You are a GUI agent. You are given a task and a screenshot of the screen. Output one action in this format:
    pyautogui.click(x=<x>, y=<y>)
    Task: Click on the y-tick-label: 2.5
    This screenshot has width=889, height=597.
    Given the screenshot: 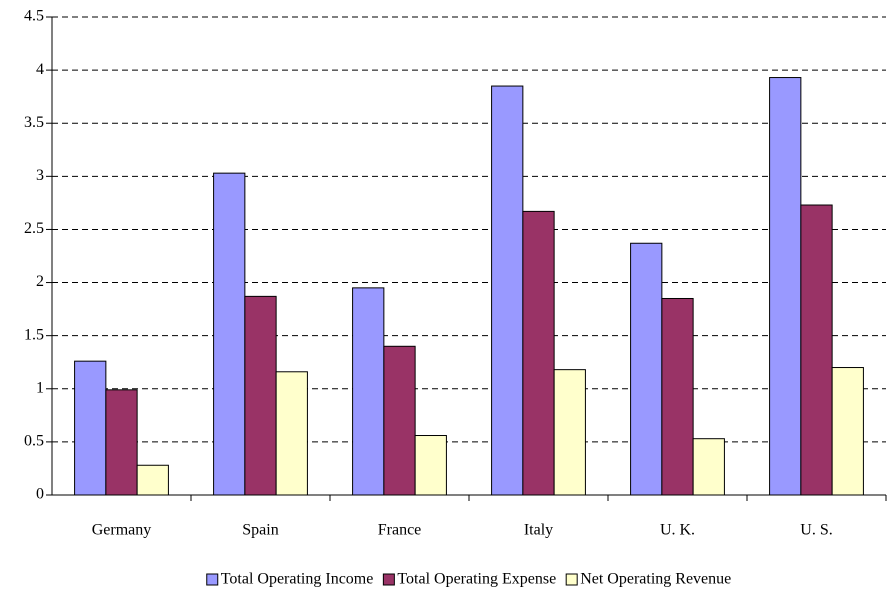 What is the action you would take?
    pyautogui.click(x=34, y=228)
    